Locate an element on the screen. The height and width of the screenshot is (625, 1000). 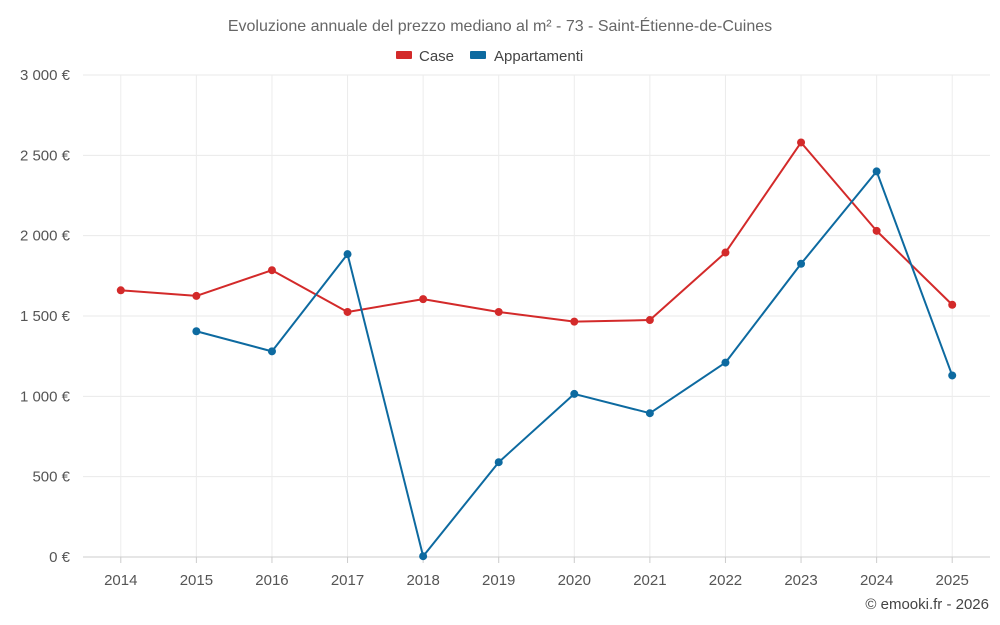
data-point-appartamenti-2025 is located at coordinates (952, 375).